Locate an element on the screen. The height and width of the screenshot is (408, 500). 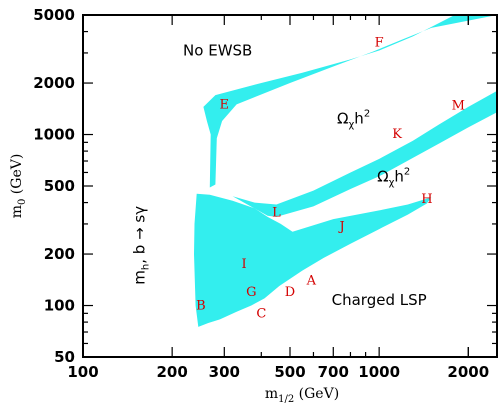
x-tick-label: 700 is located at coordinates (333, 372).